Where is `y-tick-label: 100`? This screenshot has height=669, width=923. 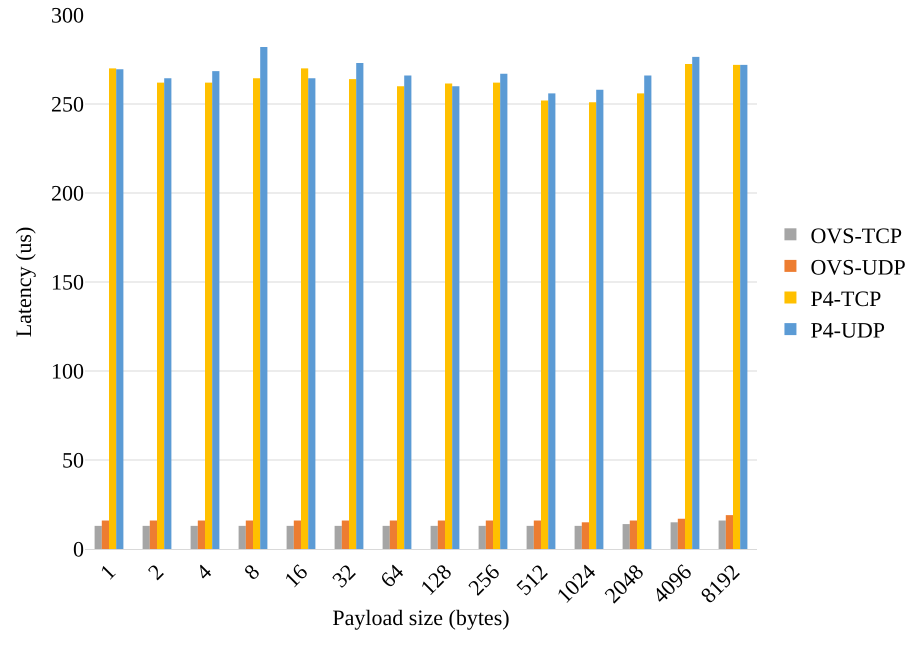 y-tick-label: 100 is located at coordinates (67, 371).